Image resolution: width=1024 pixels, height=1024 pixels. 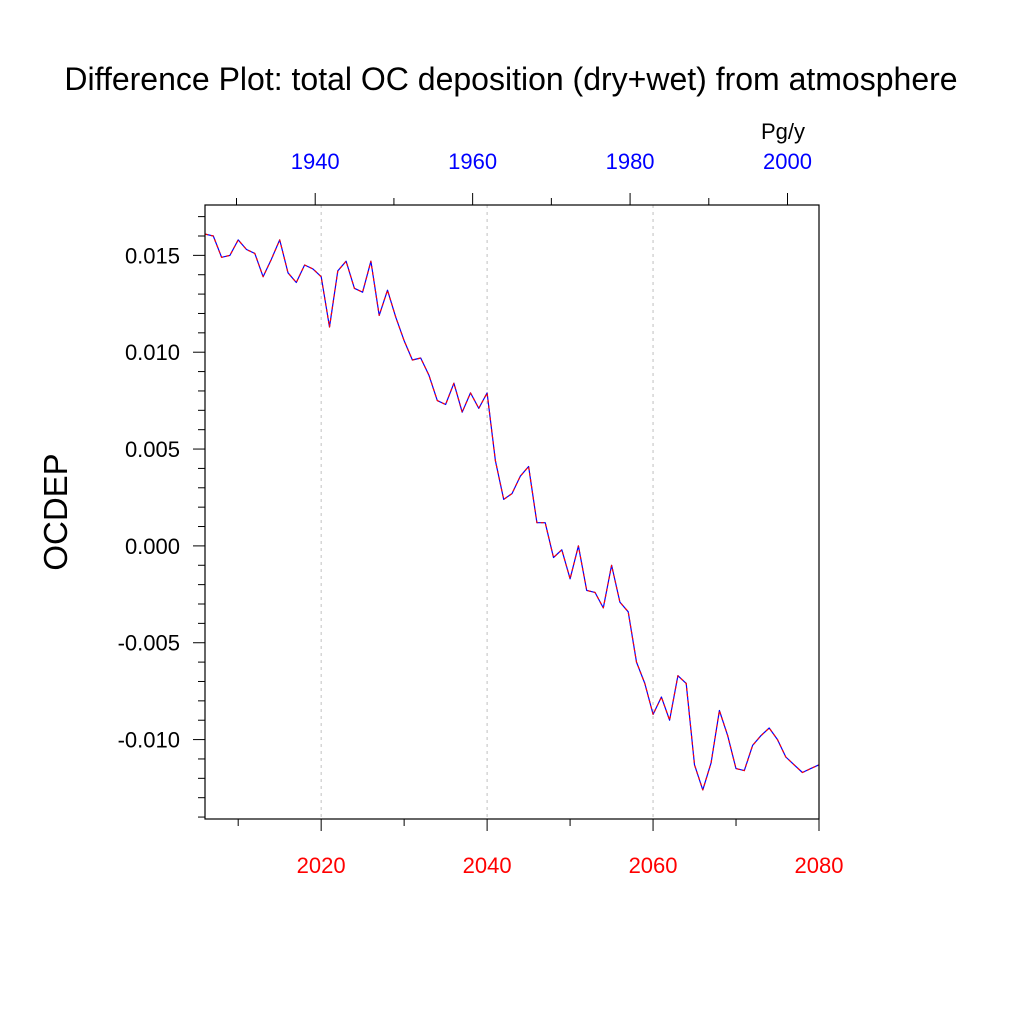 What do you see at coordinates (472, 161) in the screenshot?
I see `x-top-tick-label: 1960` at bounding box center [472, 161].